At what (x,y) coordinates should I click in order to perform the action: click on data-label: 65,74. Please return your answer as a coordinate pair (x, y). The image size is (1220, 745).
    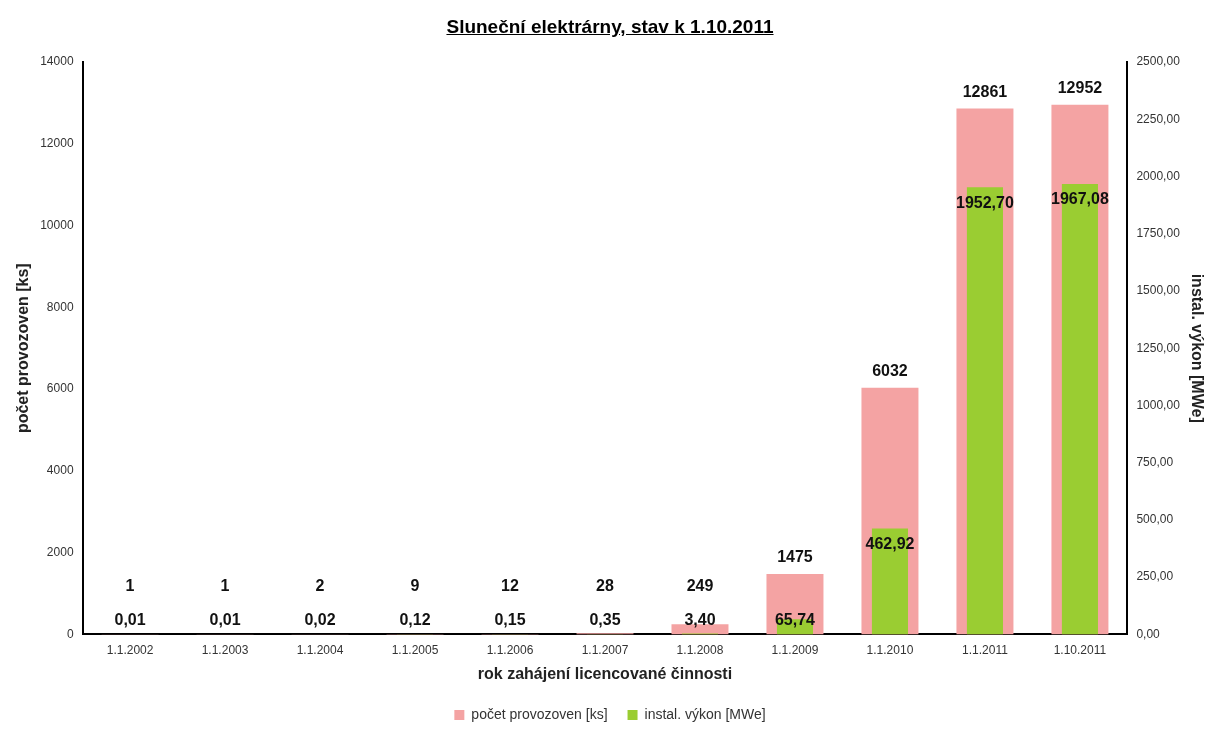
    Looking at the image, I should click on (795, 619).